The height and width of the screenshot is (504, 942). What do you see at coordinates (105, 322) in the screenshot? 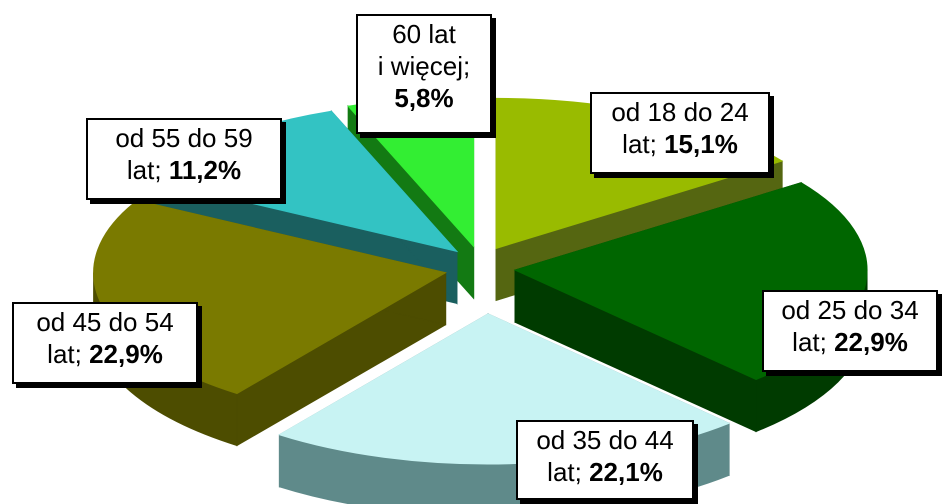
I see `slice-label-line1: od 45 do 54` at bounding box center [105, 322].